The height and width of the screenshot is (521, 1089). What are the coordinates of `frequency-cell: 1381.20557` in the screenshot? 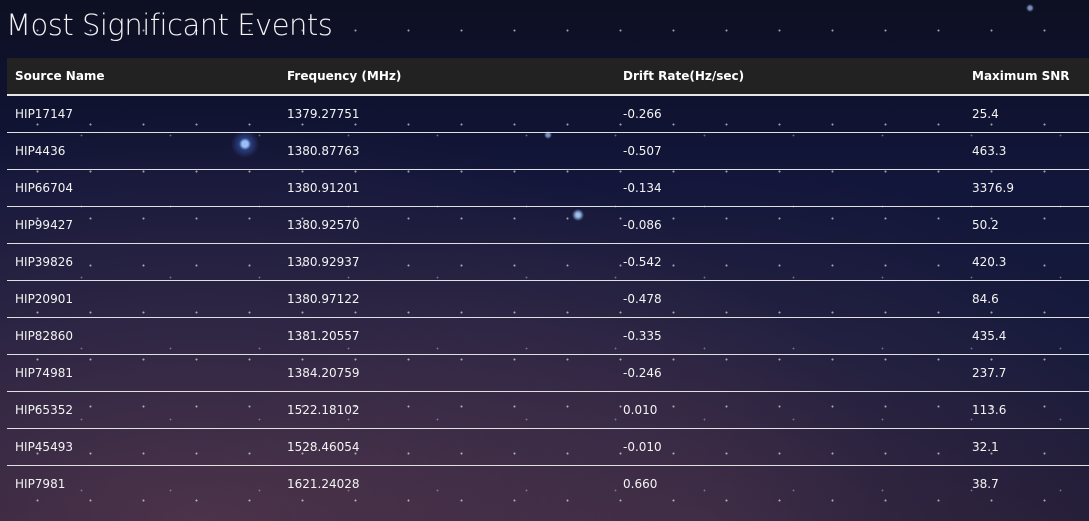 It's located at (447, 336).